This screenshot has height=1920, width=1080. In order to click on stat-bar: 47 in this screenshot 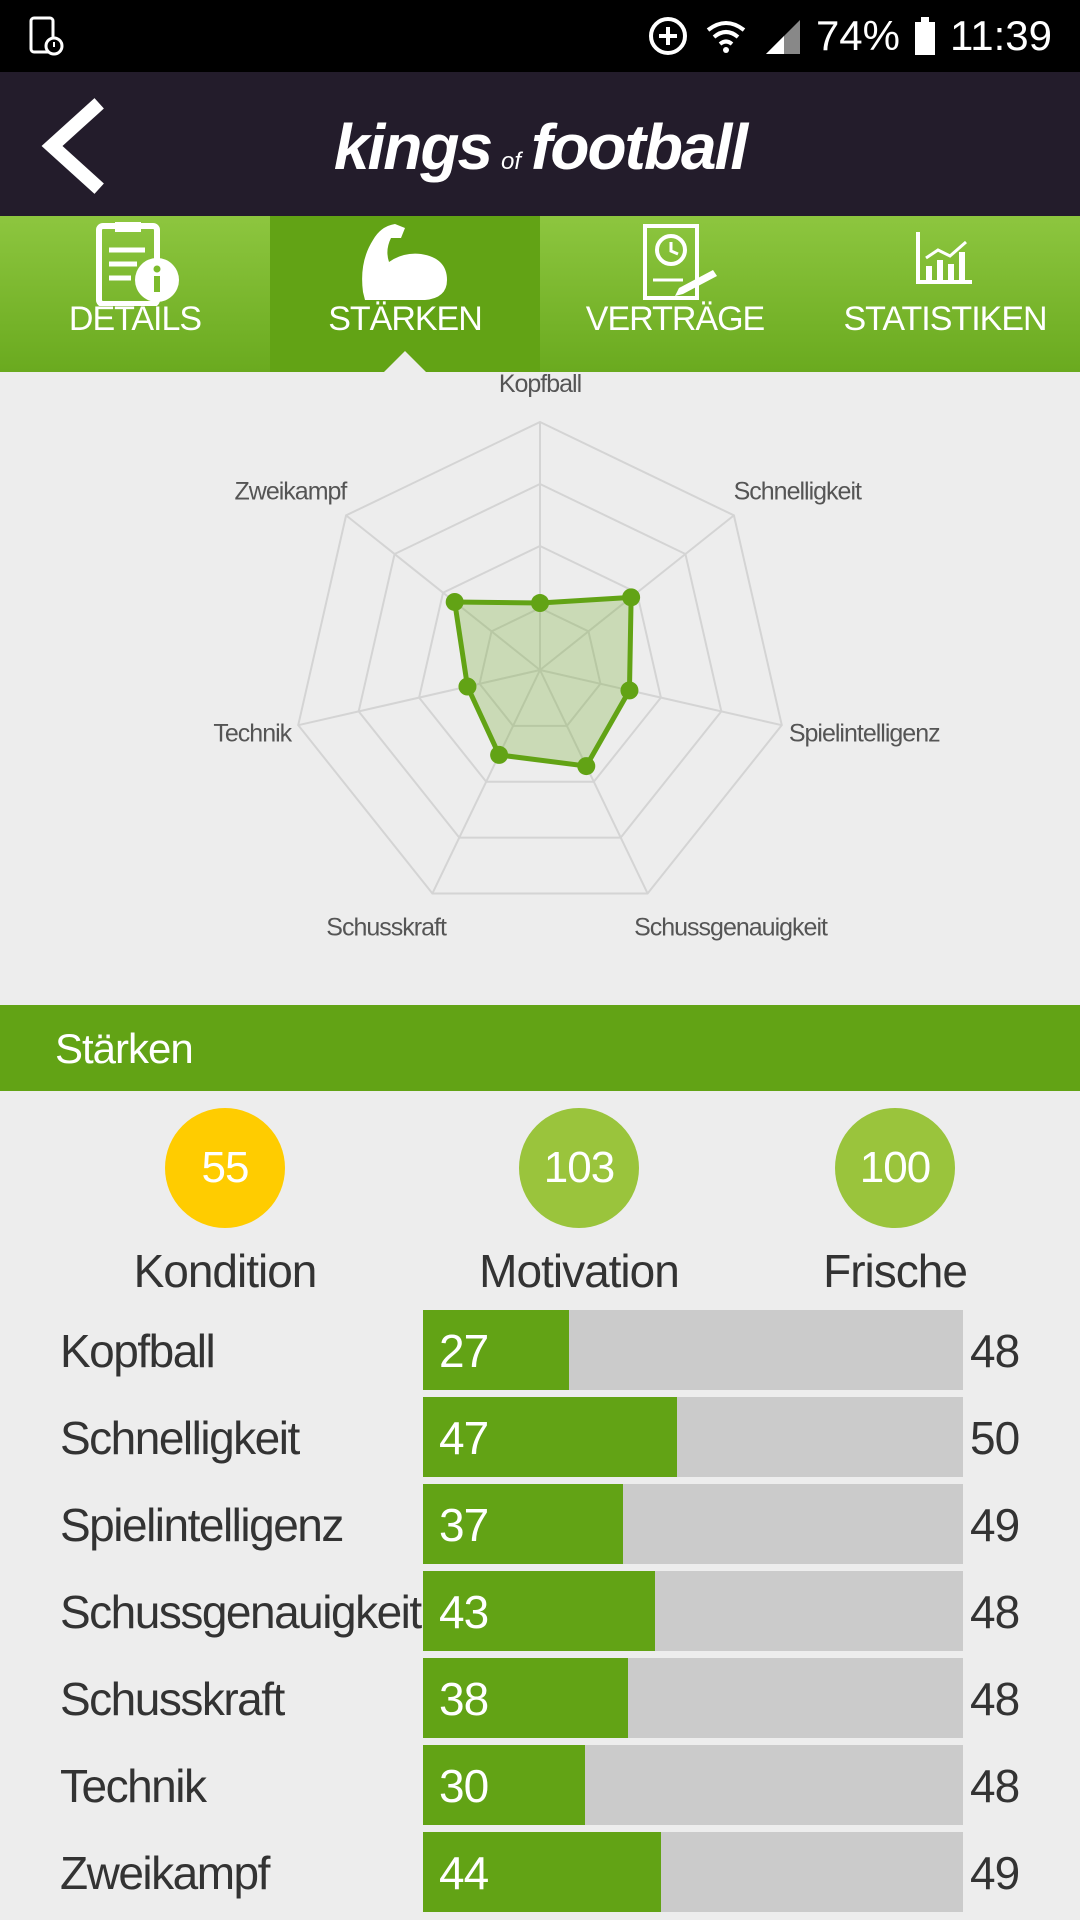, I will do `click(693, 1437)`.